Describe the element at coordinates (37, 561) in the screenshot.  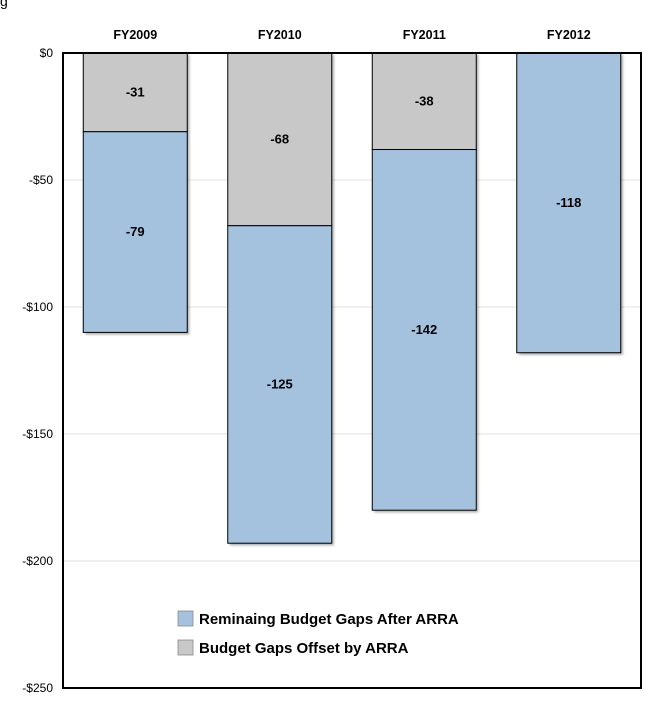
I see `y-tick-label: -$200` at that location.